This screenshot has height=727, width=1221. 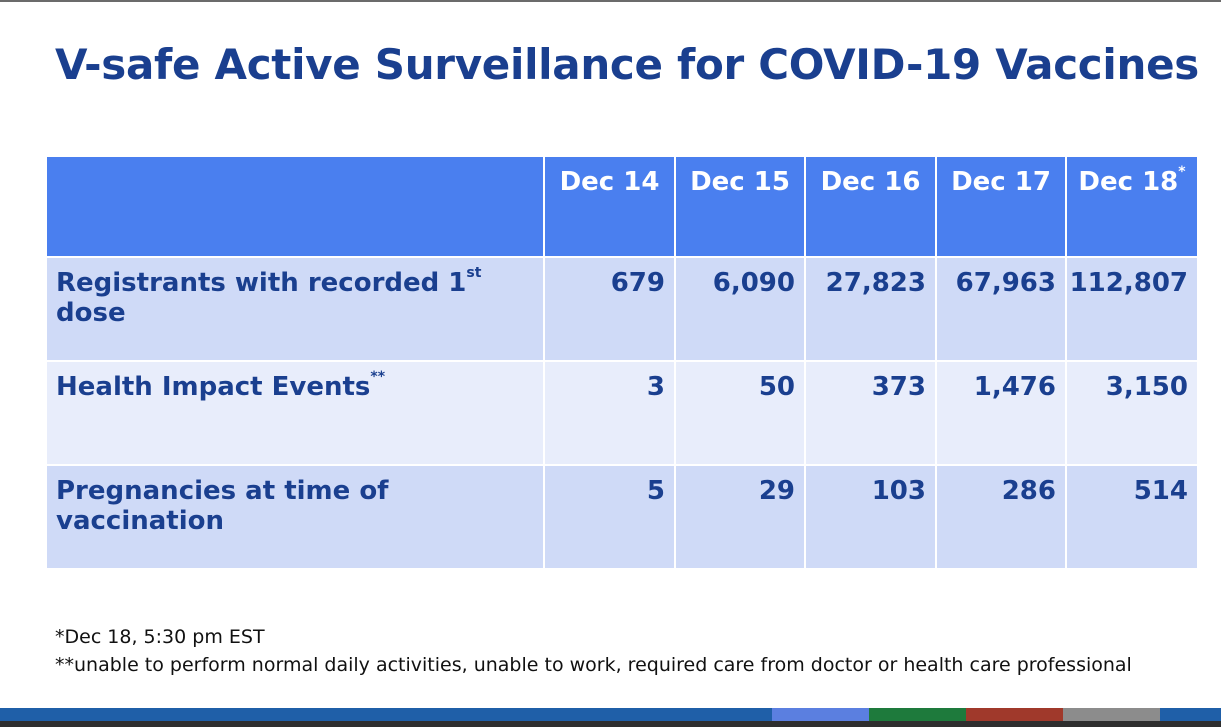 What do you see at coordinates (295, 517) in the screenshot?
I see `row-label: Pregnancies at time of vaccination` at bounding box center [295, 517].